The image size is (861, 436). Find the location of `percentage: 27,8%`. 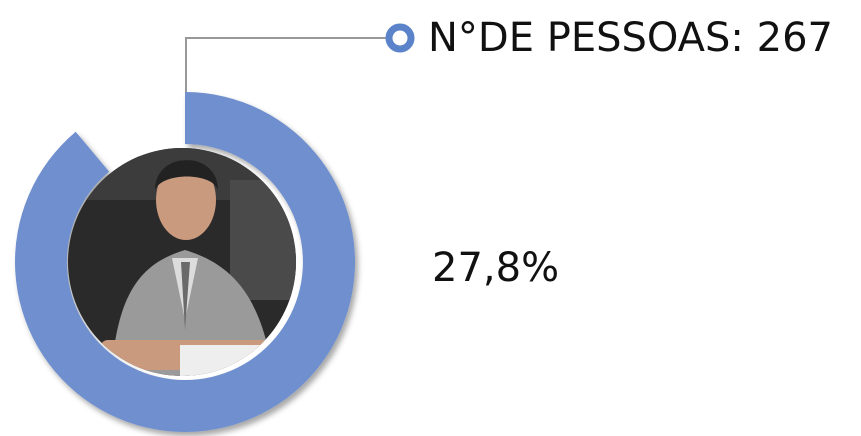

percentage: 27,8% is located at coordinates (495, 268).